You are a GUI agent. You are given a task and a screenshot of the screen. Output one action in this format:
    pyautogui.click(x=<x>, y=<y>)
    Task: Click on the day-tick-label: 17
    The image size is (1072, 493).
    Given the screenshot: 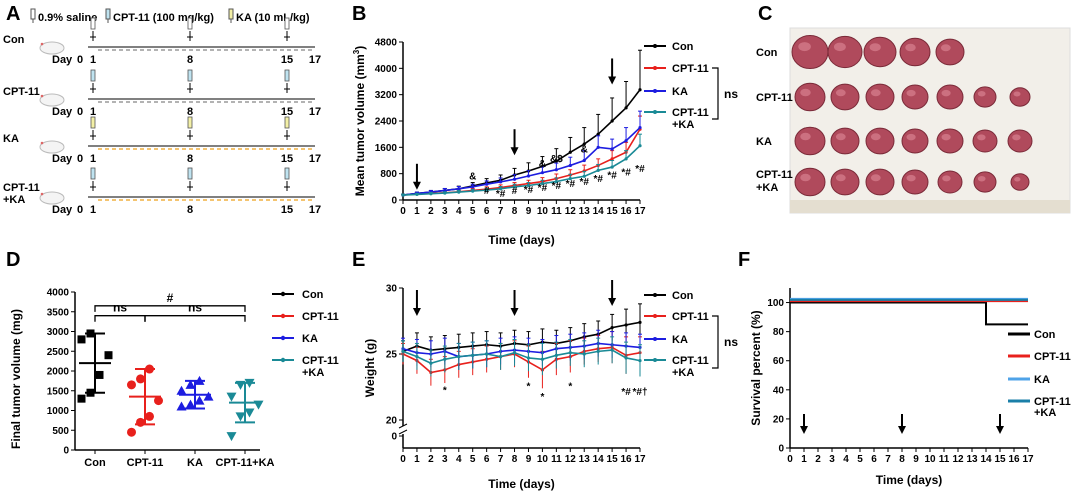 What is the action you would take?
    pyautogui.click(x=315, y=159)
    